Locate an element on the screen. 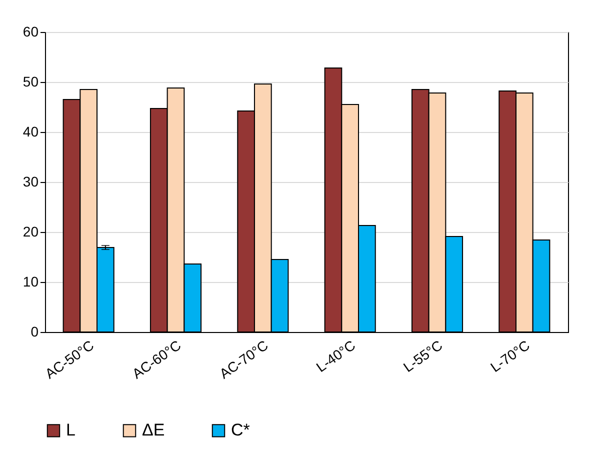  legend-label: C* is located at coordinates (240, 430).